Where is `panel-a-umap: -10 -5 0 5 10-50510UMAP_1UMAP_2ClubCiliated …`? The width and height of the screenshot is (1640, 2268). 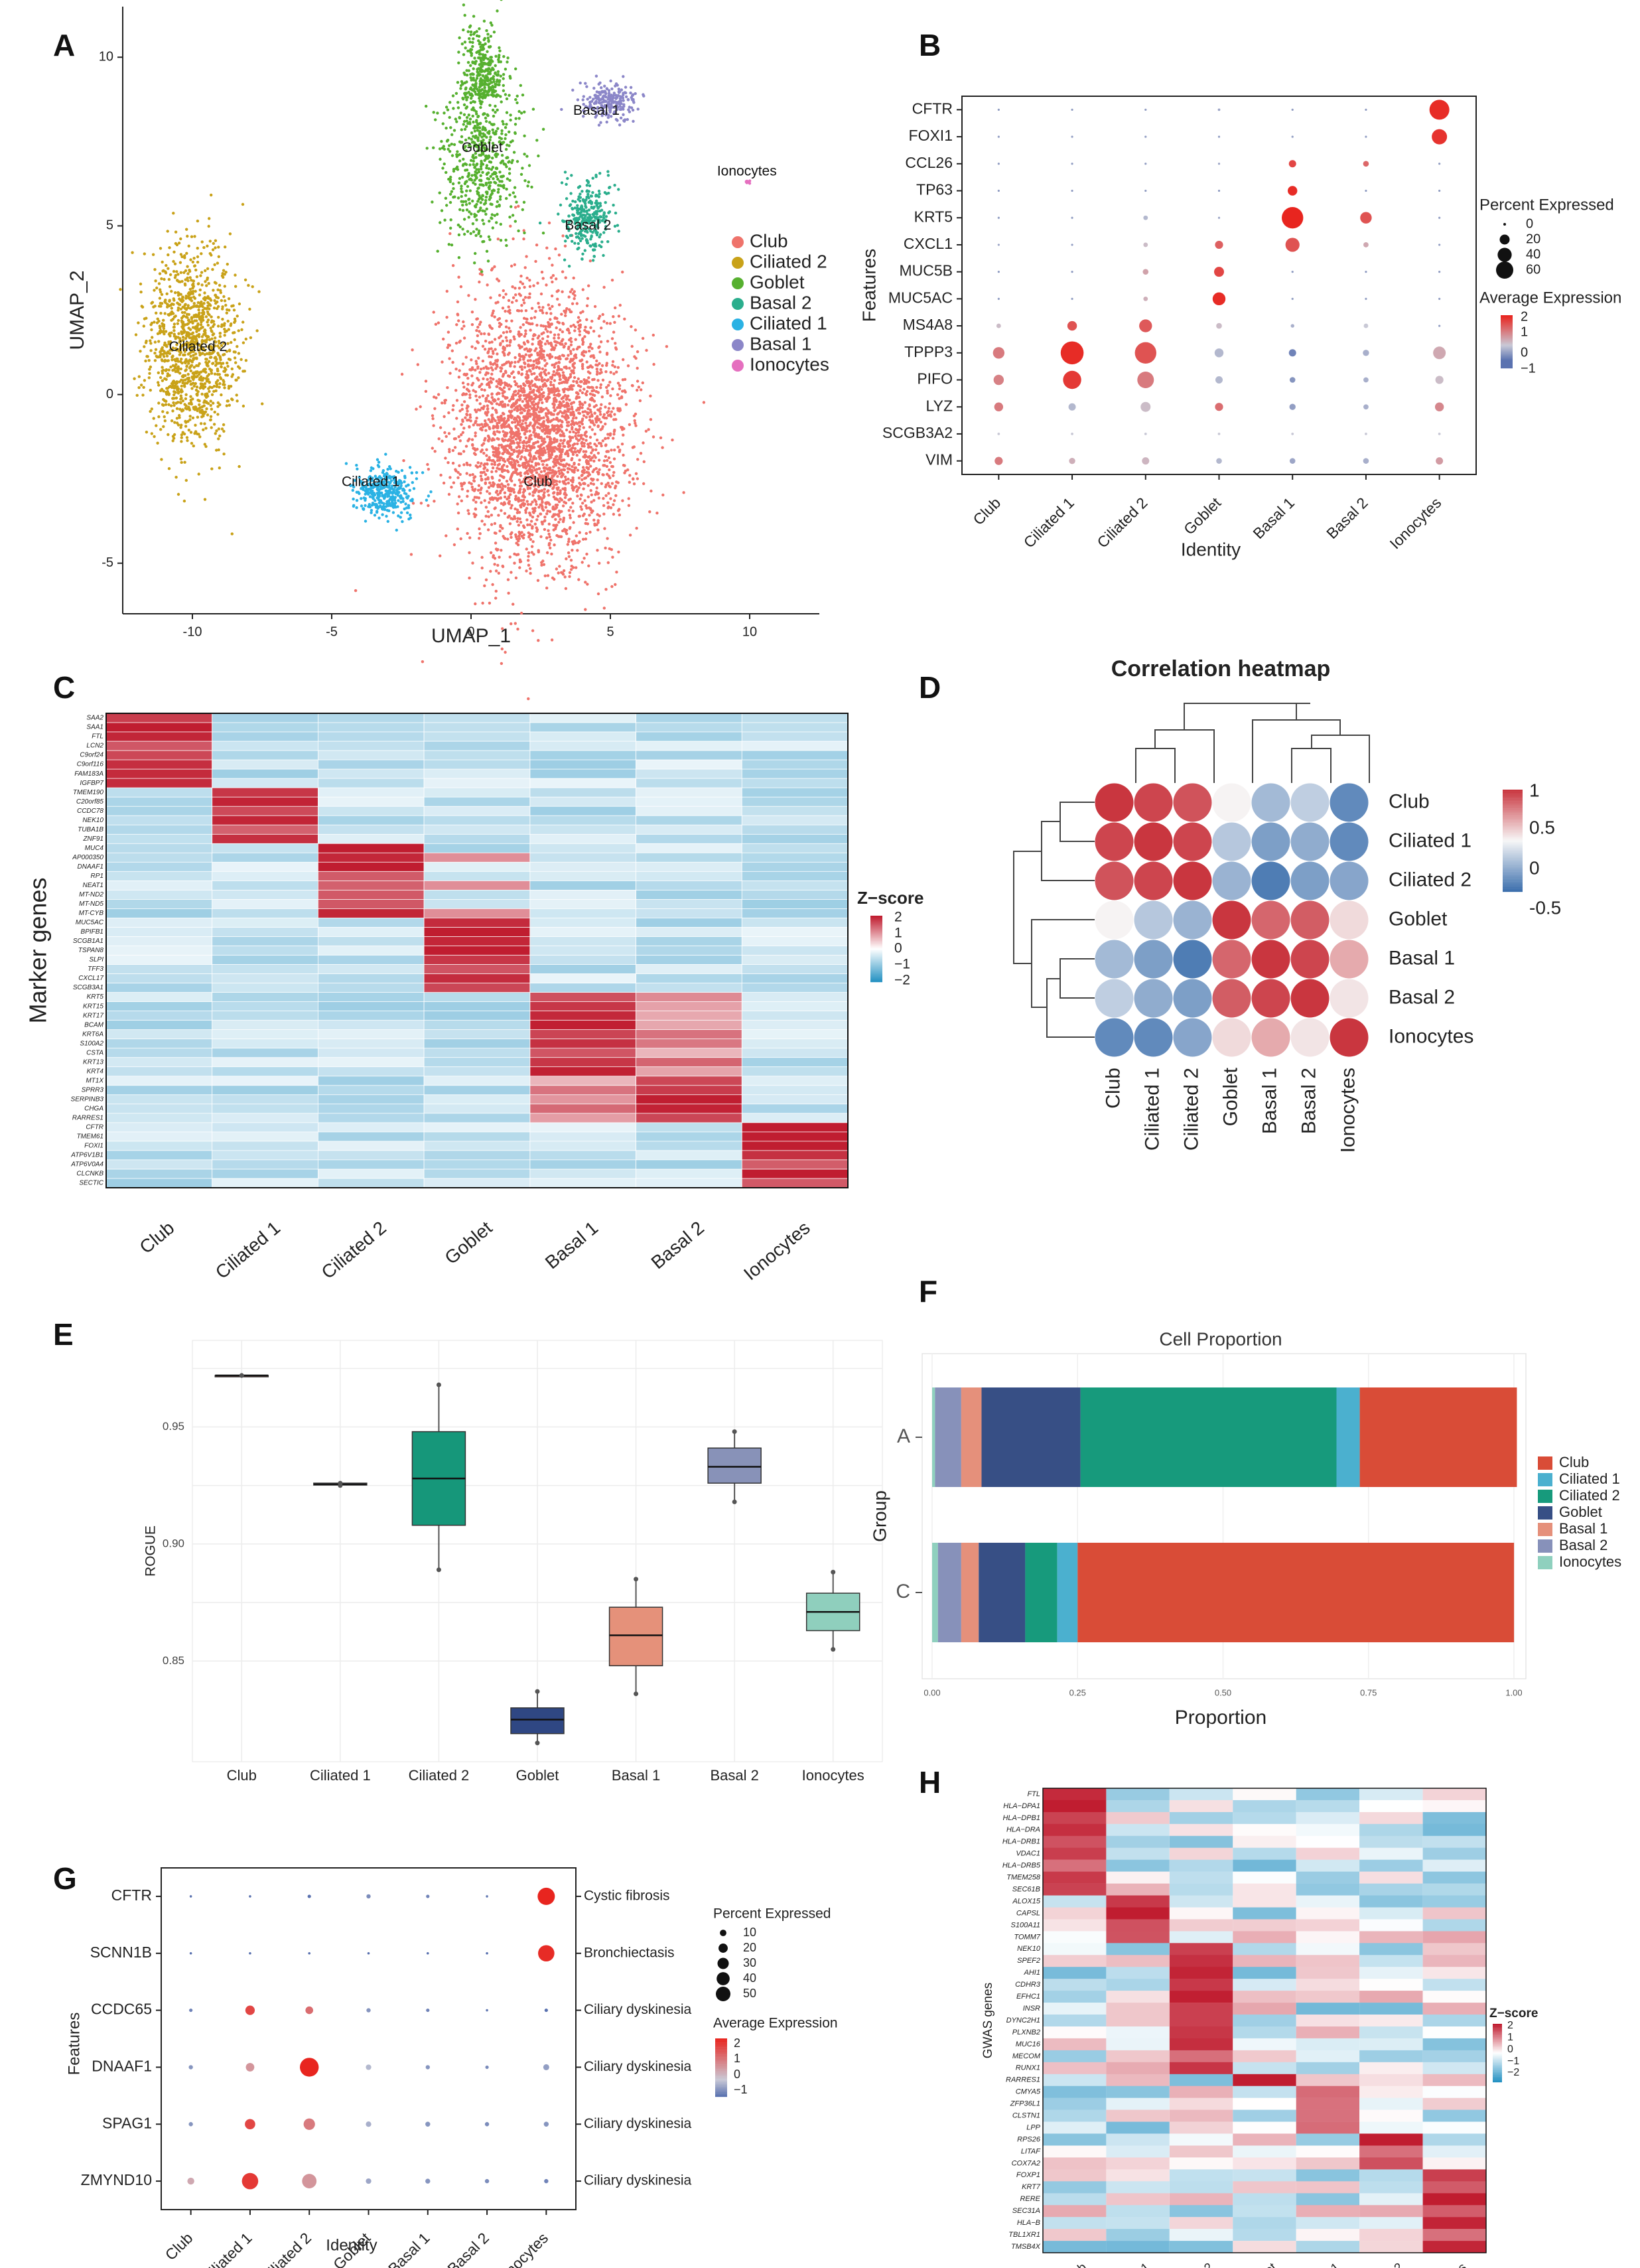
panel-a-umap: -10 -5 0 5 10-50510UMAP_1UMAP_2ClubCiliated … is located at coordinates (447, 351).